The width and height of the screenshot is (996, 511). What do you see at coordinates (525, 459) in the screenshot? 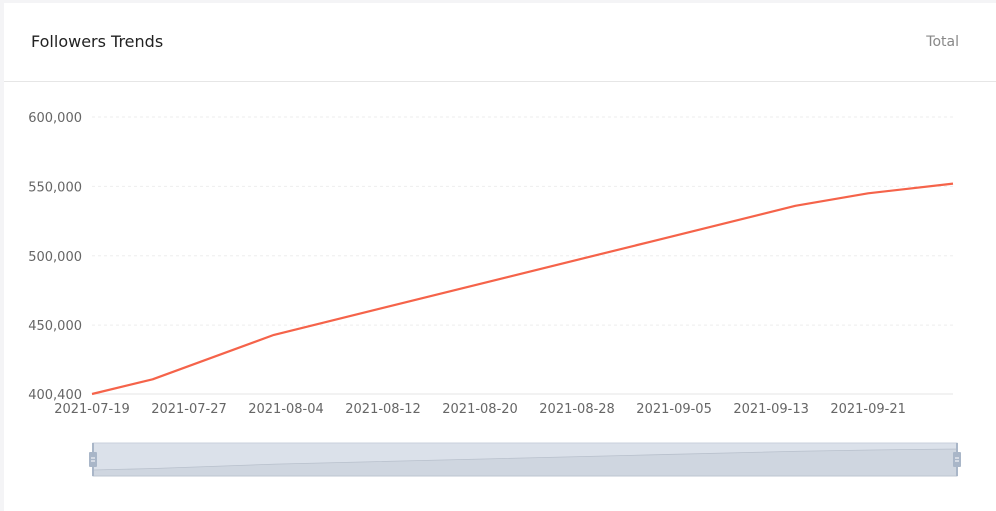
I see `data-zoom-slider` at bounding box center [525, 459].